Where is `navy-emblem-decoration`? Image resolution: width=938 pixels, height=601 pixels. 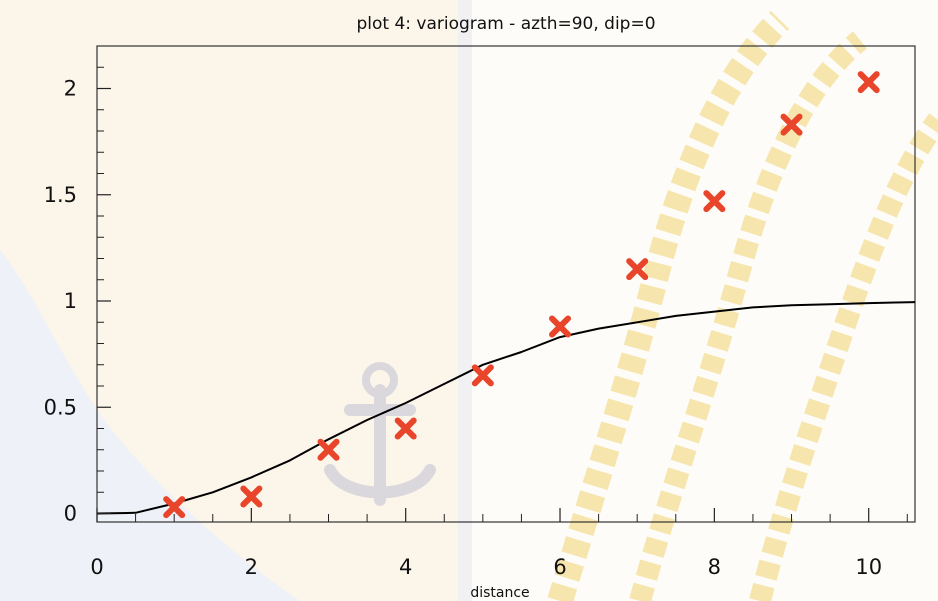
navy-emblem-decoration is located at coordinates (380, 434).